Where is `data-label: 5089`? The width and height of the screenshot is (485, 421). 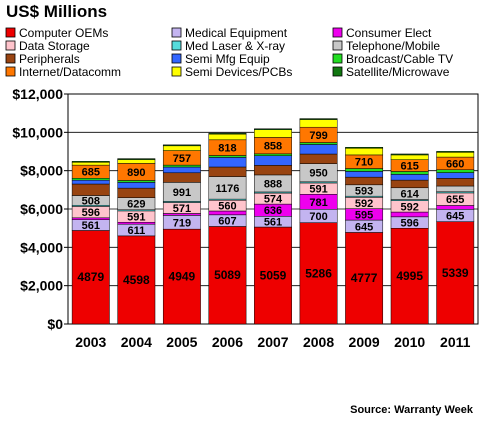 data-label: 5089 is located at coordinates (227, 275).